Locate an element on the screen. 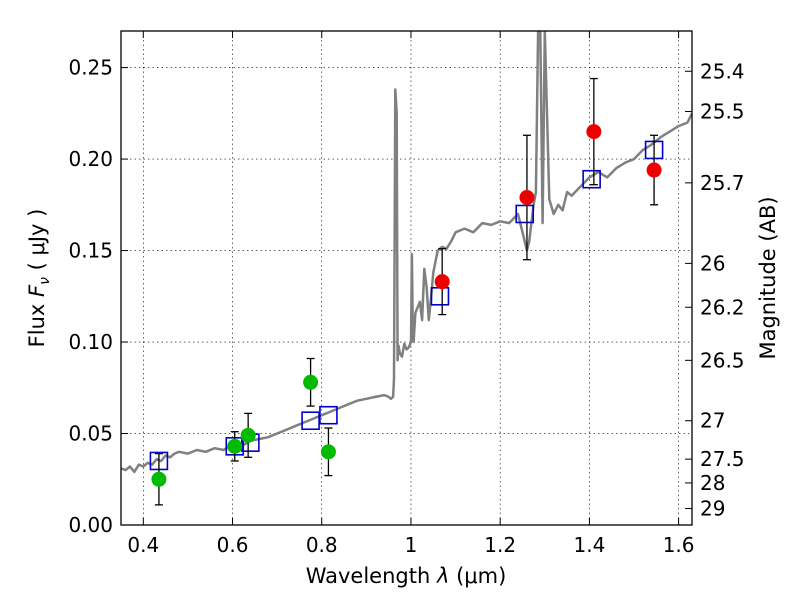  y-axis-label-subscript: ν is located at coordinates (45, 281).